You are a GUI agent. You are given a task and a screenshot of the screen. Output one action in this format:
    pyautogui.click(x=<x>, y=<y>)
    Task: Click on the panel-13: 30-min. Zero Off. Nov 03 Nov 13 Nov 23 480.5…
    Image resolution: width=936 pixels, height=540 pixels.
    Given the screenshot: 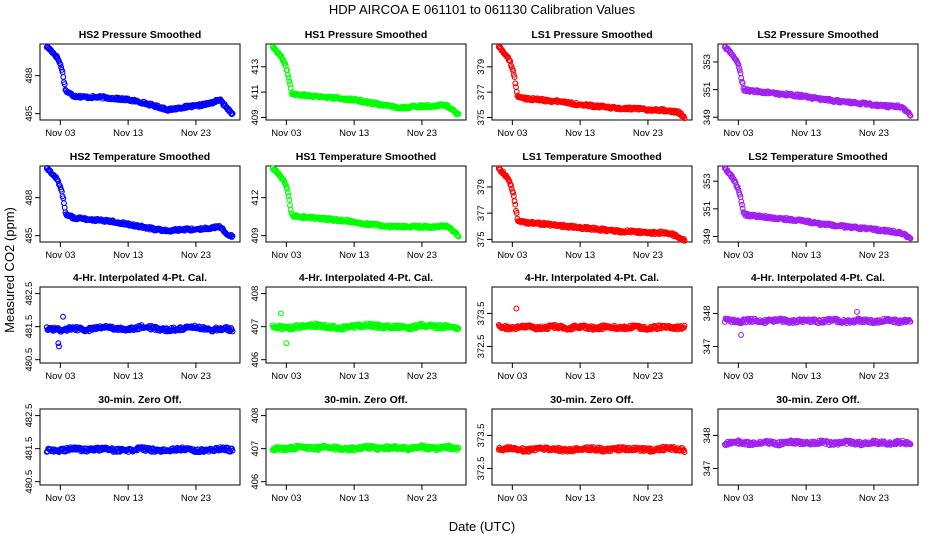 What is the action you would take?
    pyautogui.click(x=132, y=449)
    